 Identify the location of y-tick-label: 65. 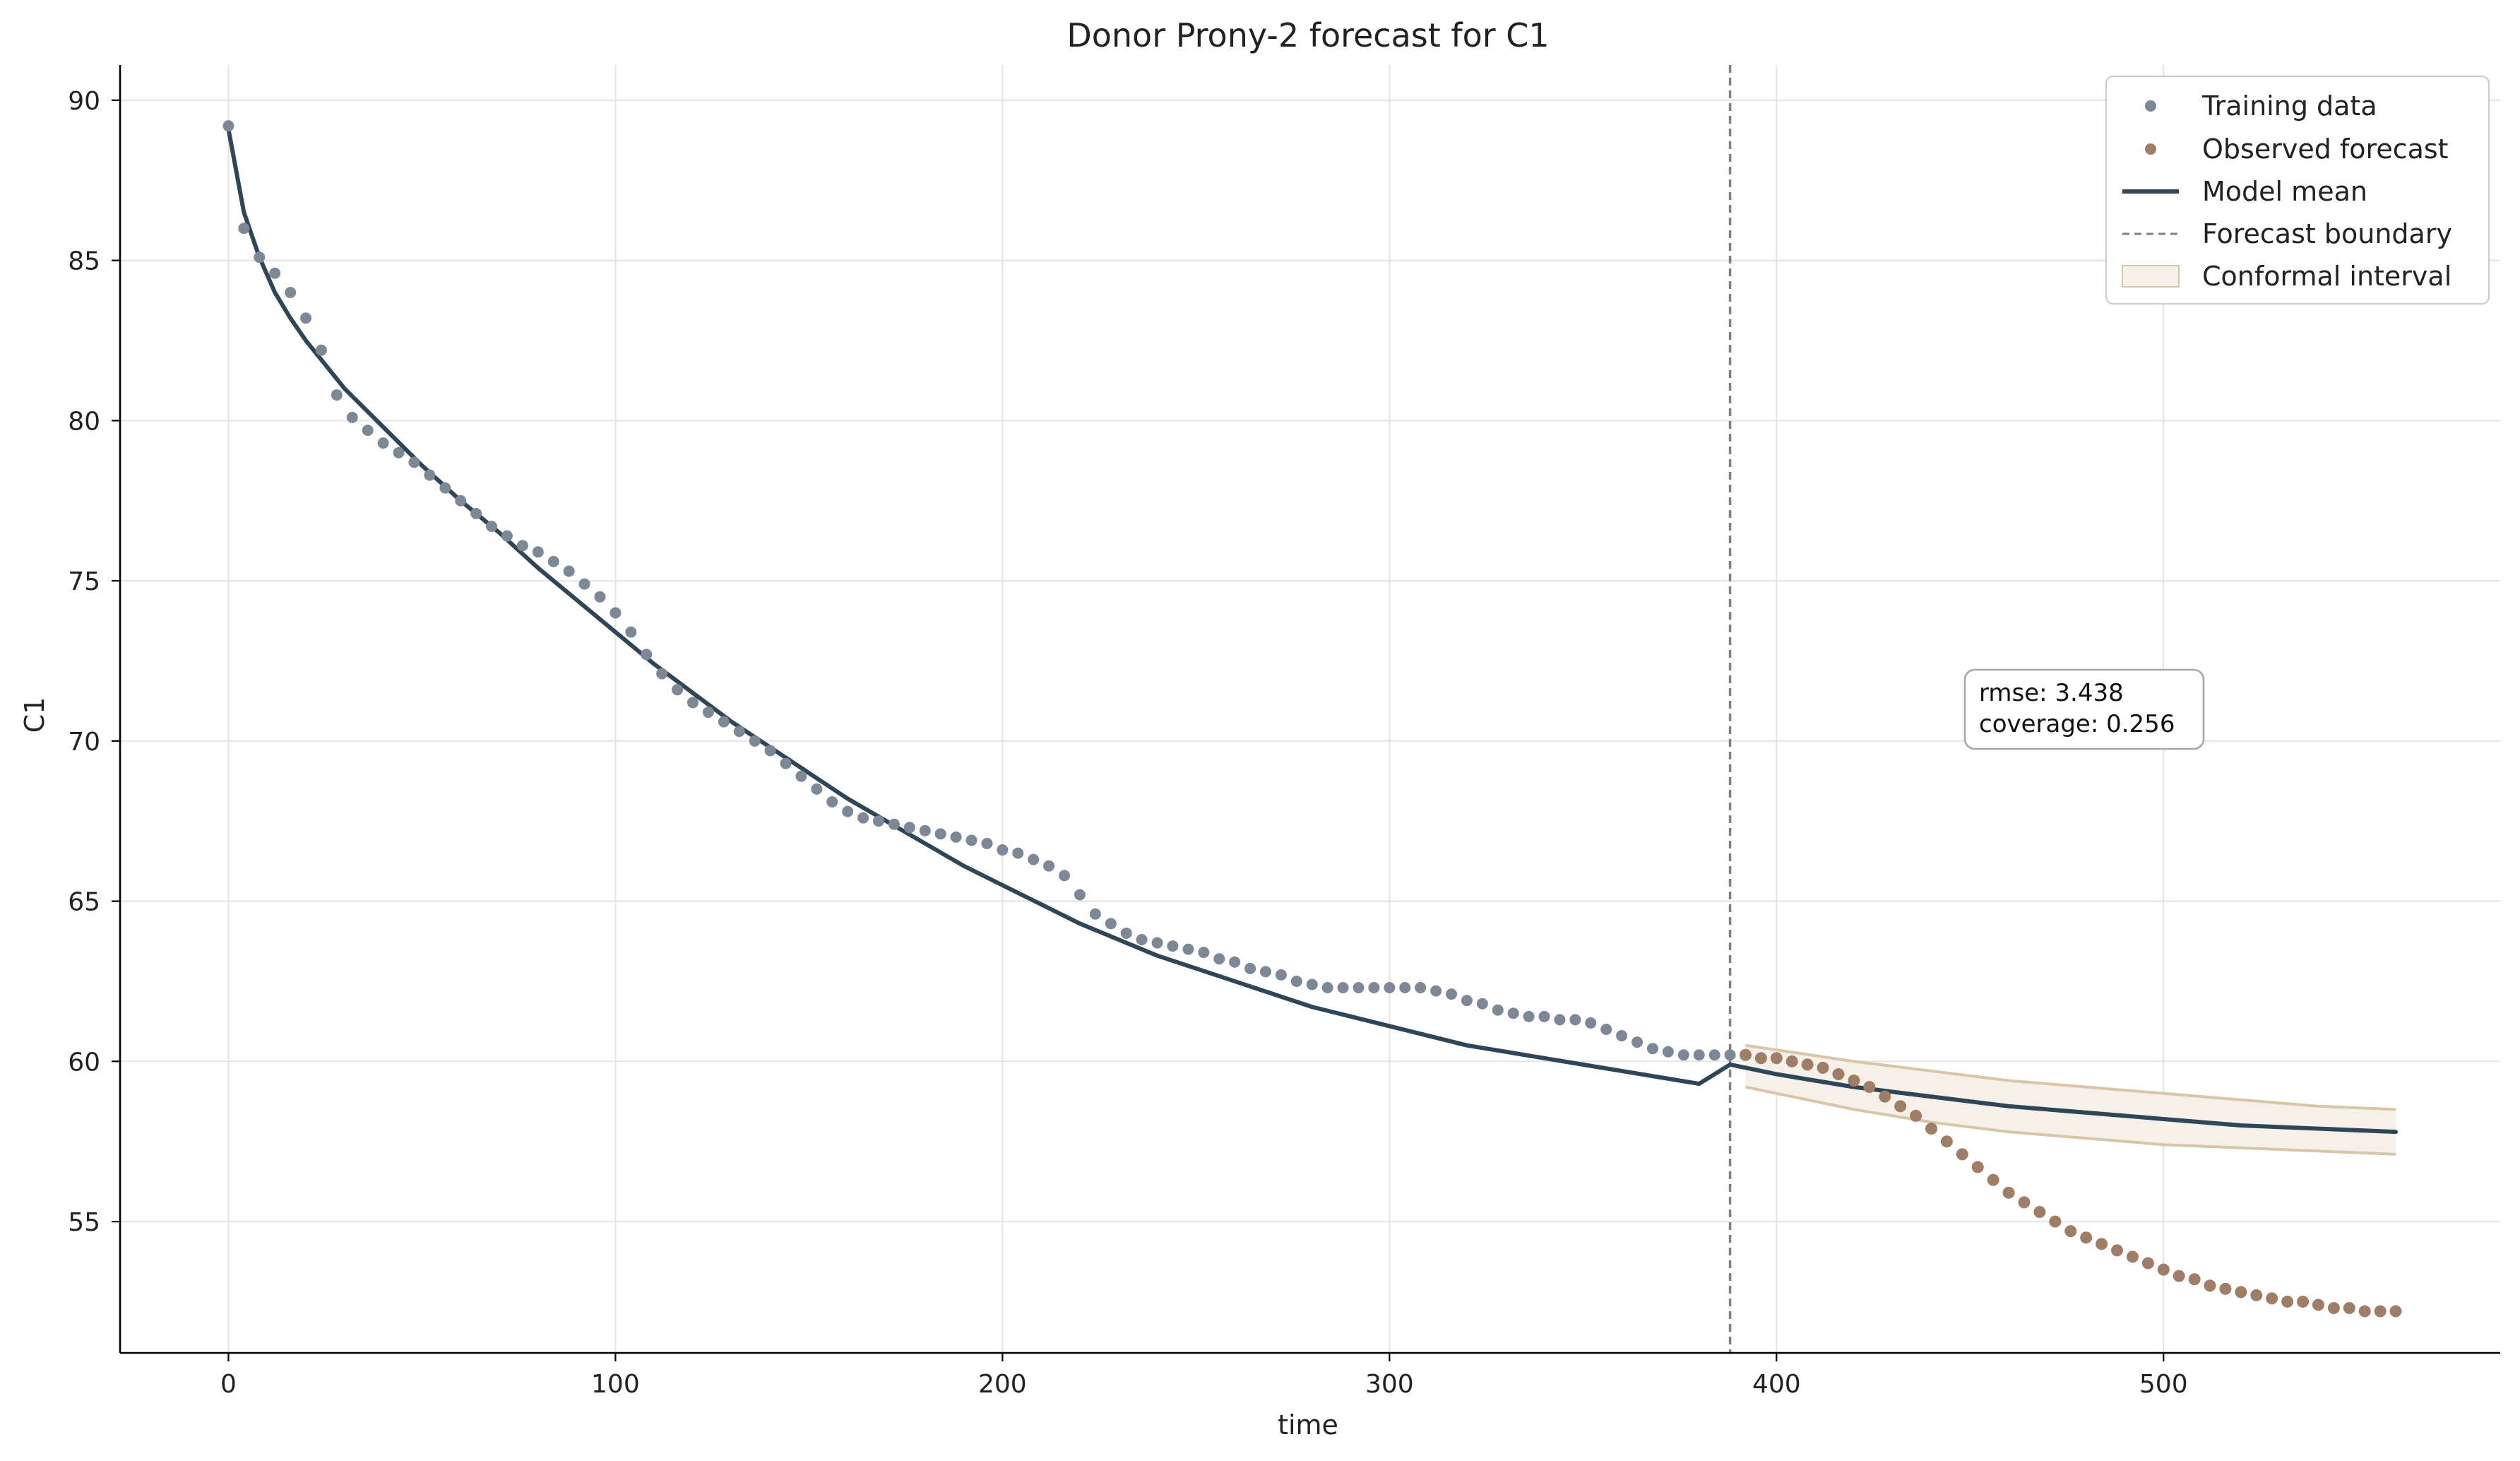
(84, 902).